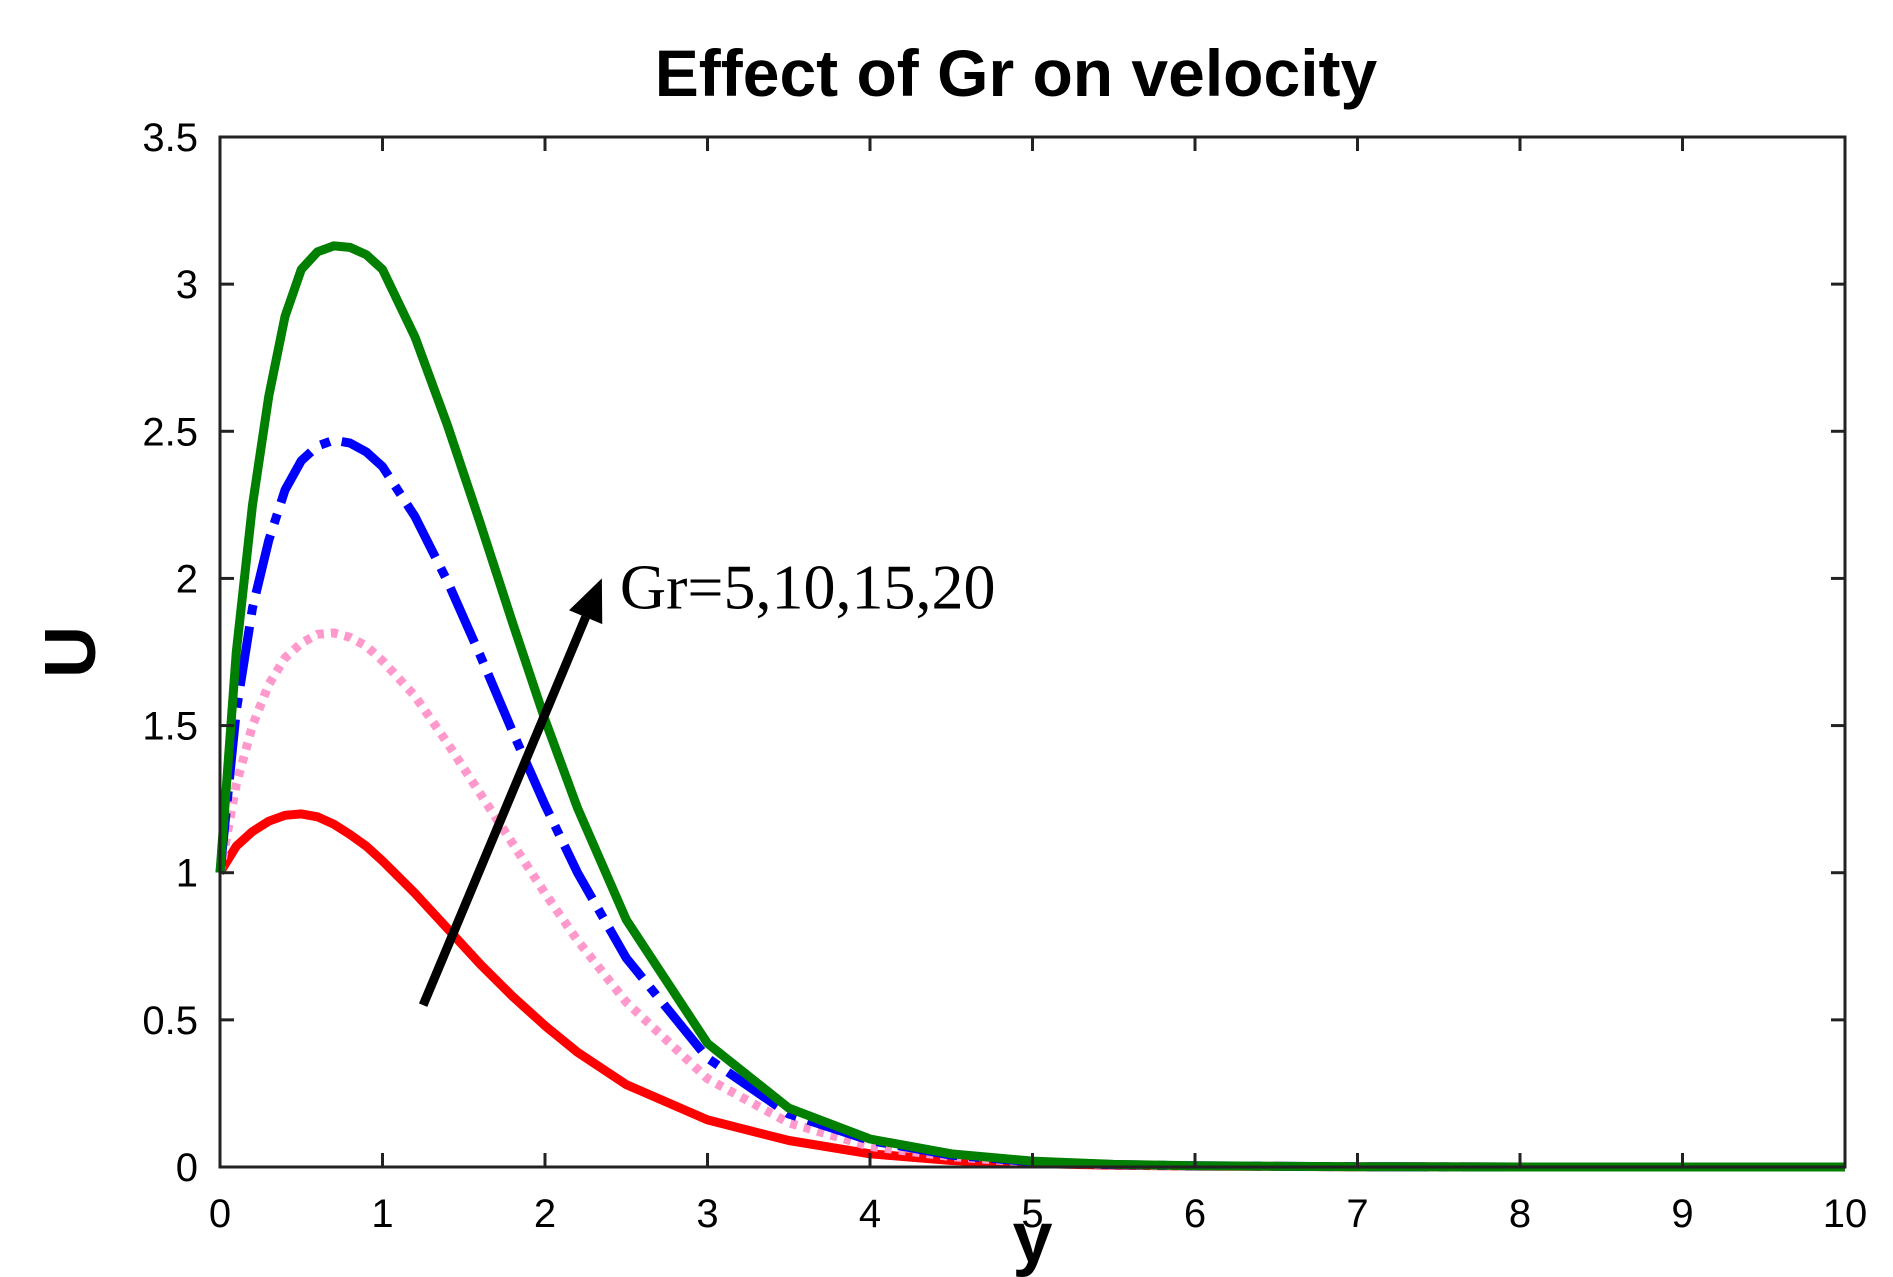  Describe the element at coordinates (1016, 73) in the screenshot. I see `chart-title: Effect of Gr on velocity` at that location.